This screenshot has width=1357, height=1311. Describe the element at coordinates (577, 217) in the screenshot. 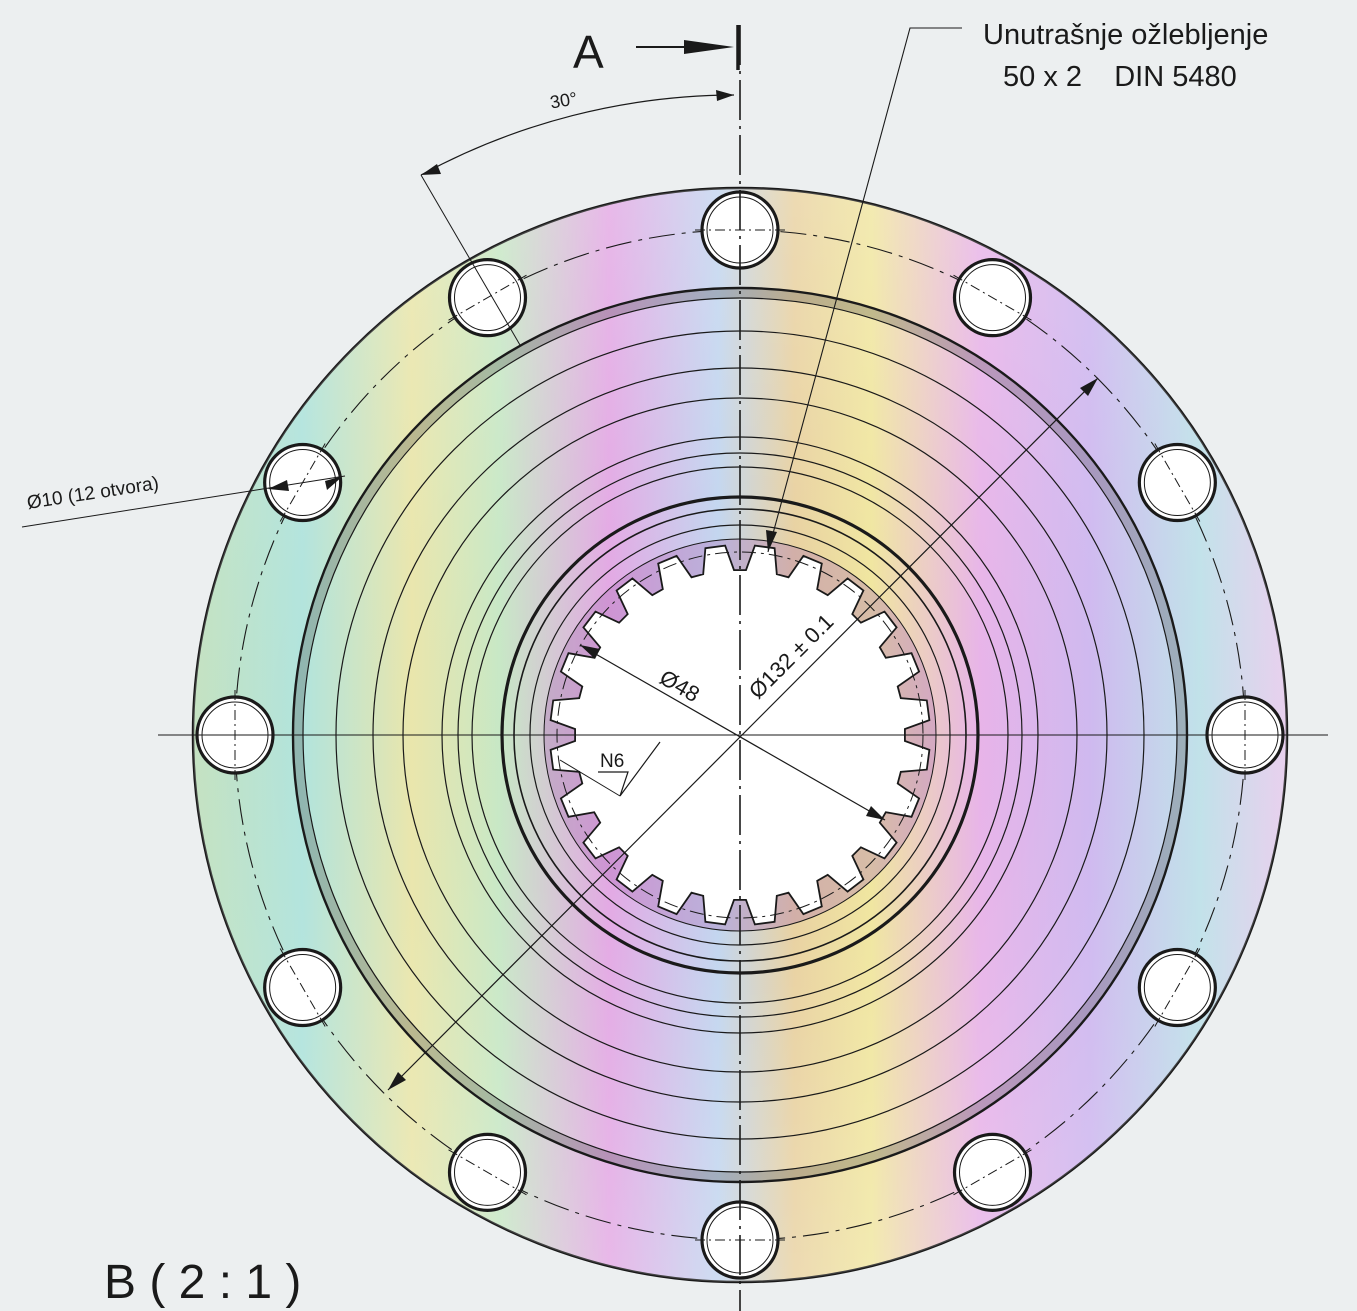

I see `angle-dimension: 30°` at that location.